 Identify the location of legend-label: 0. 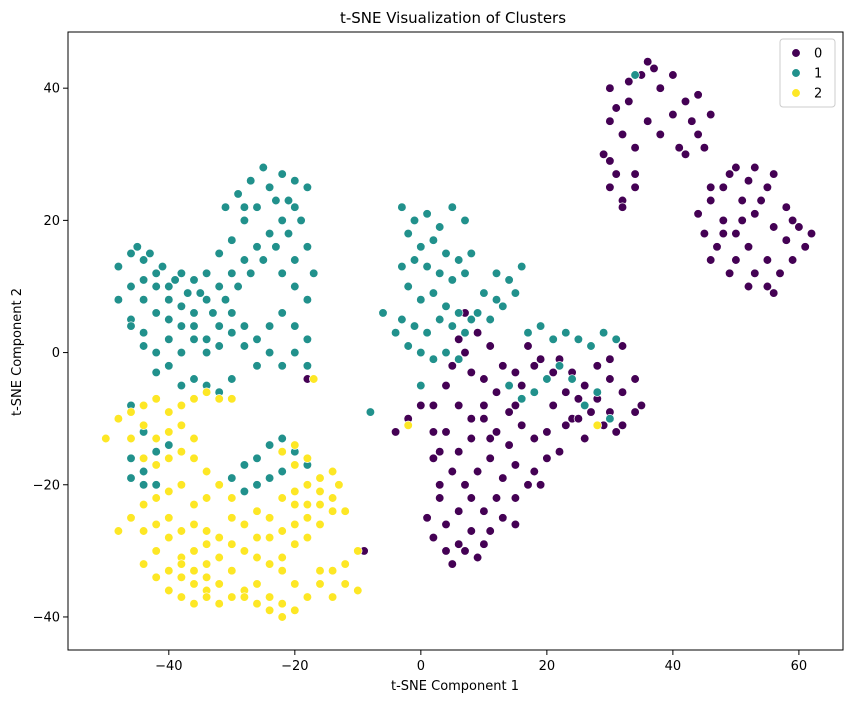
(818, 54).